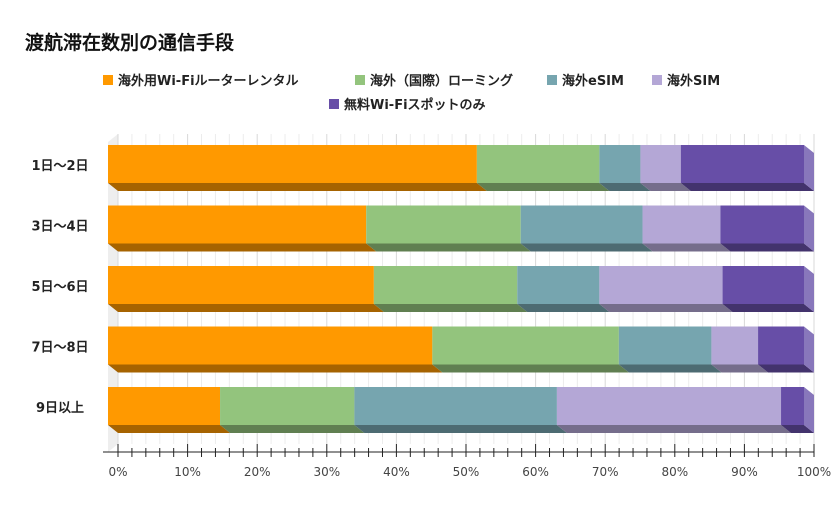 This screenshot has width=840, height=507. What do you see at coordinates (593, 81) in the screenshot?
I see `legend-label: 海外eSIM` at bounding box center [593, 81].